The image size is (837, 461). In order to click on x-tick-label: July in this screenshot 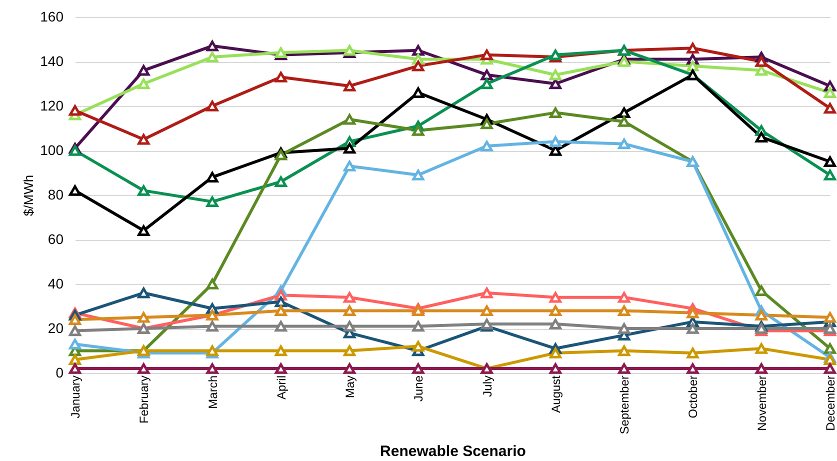, I will do `click(487, 386)`.